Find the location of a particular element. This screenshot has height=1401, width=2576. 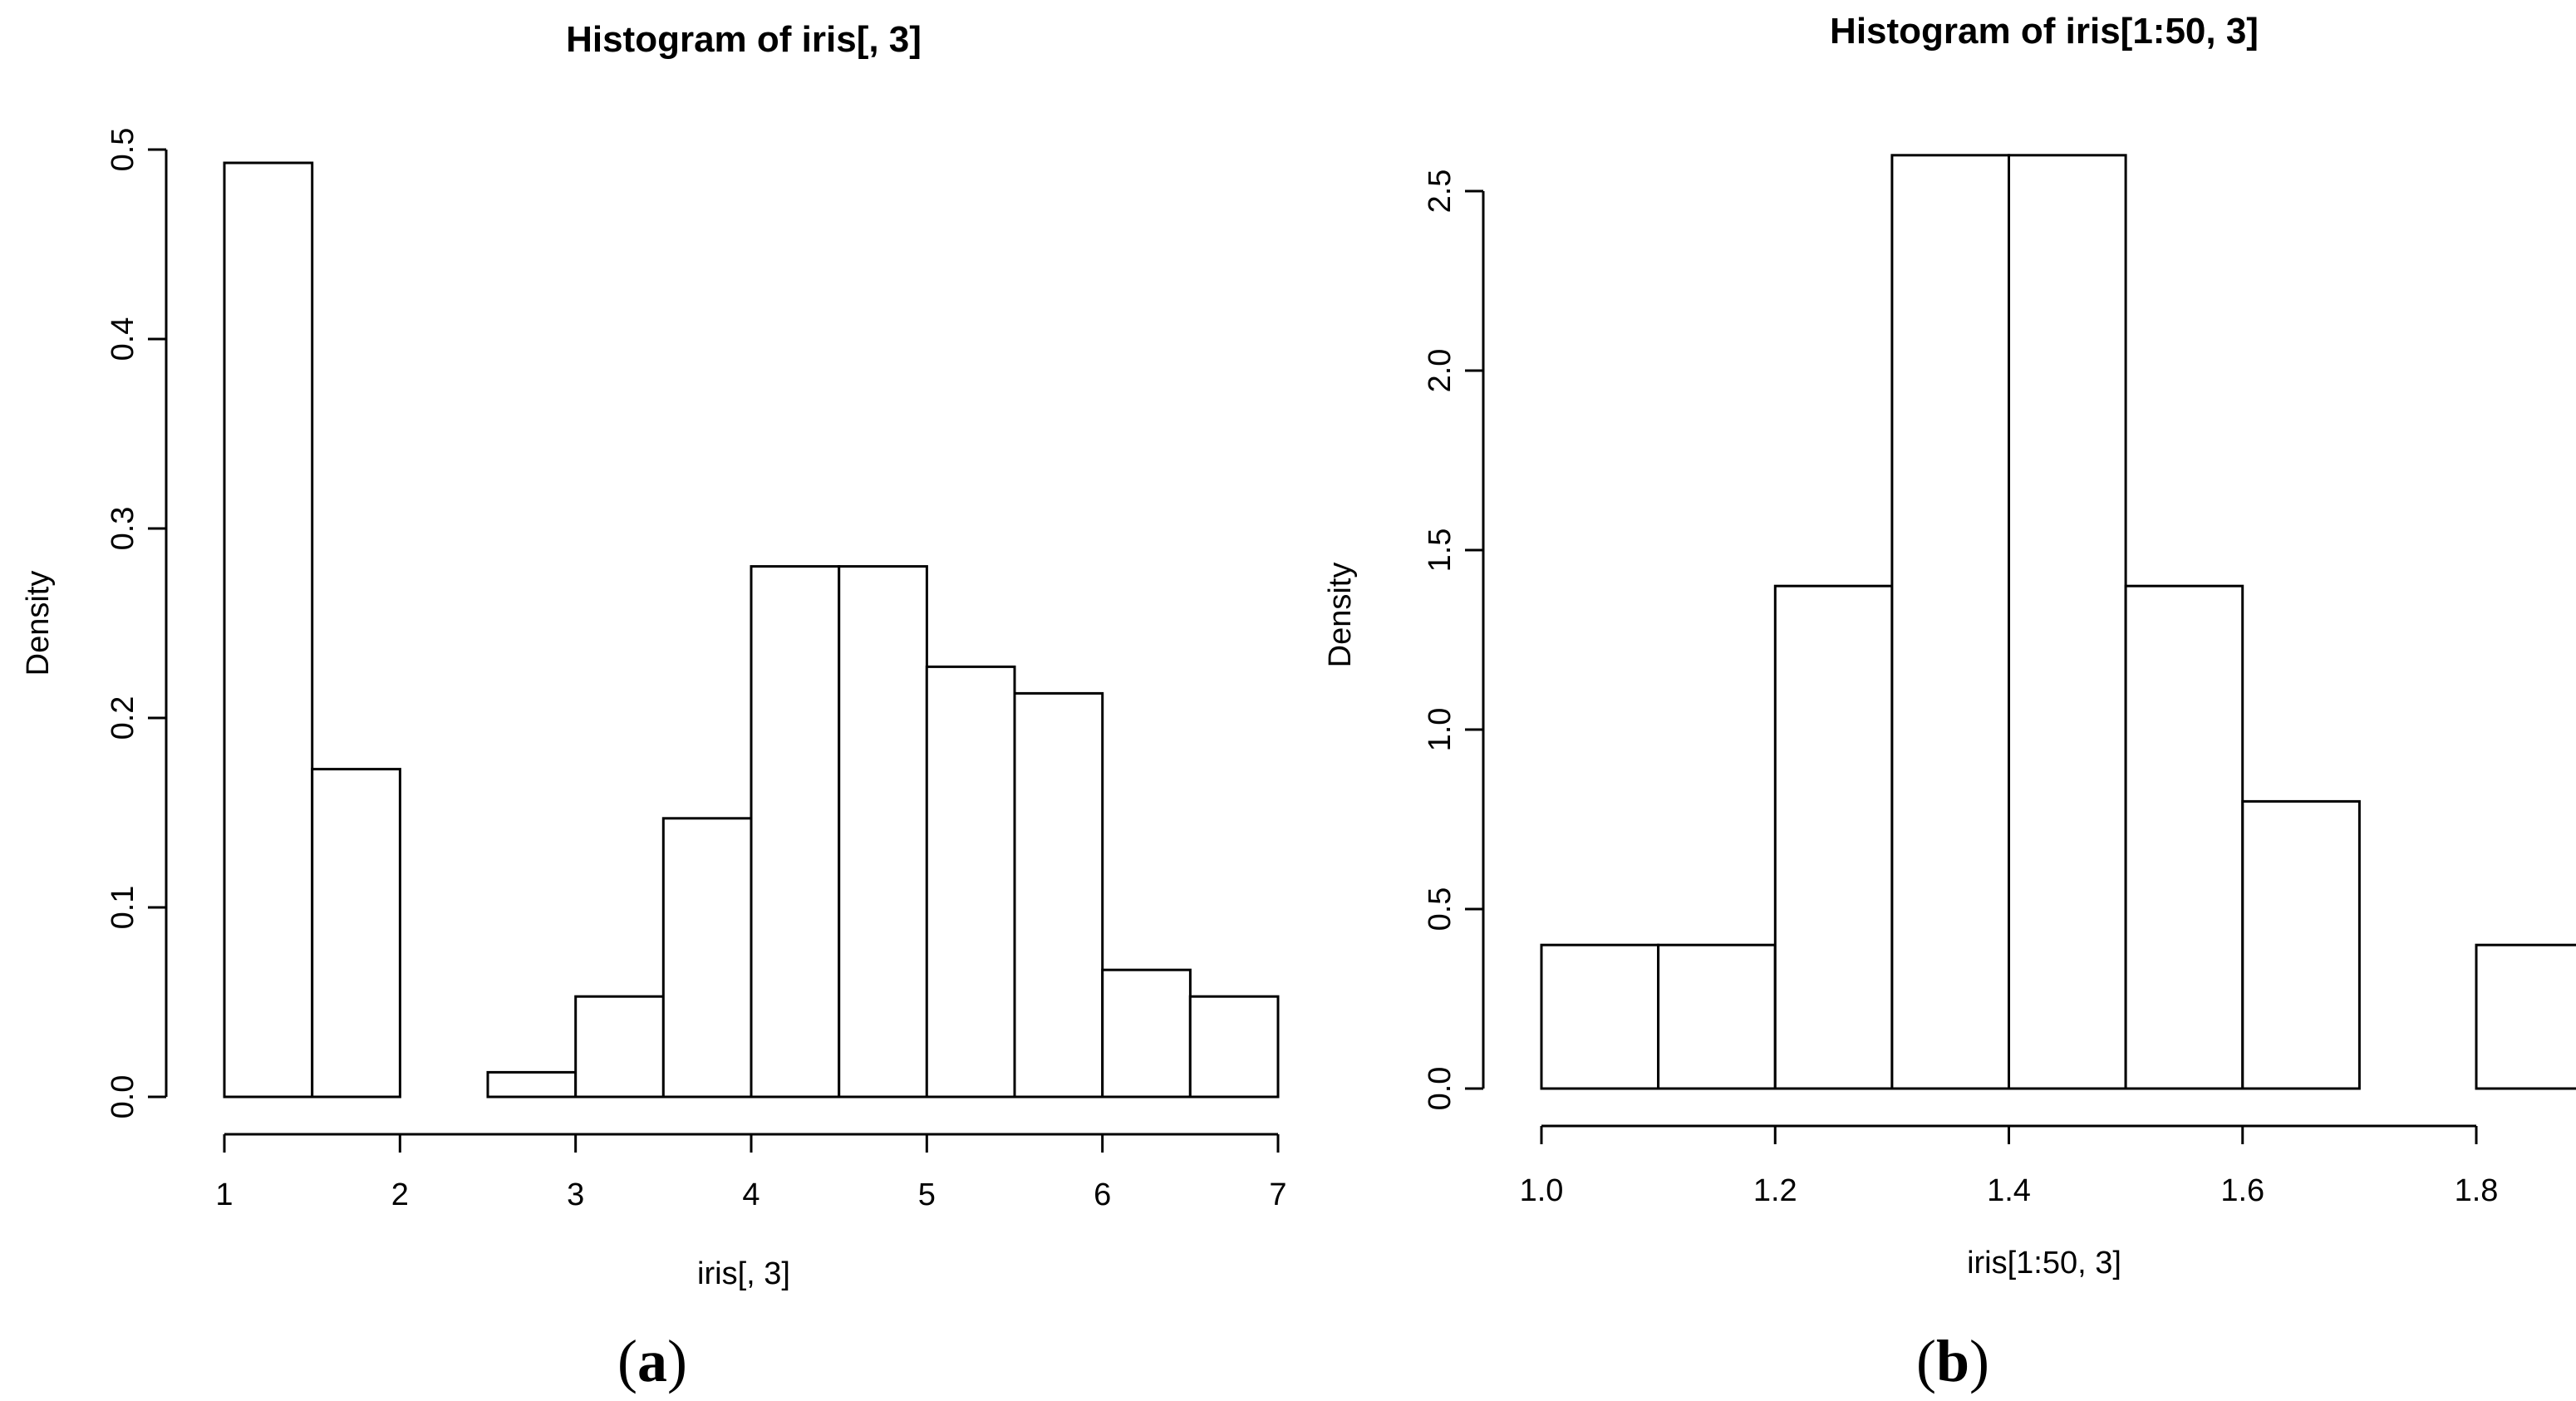

x-tick-label: 5 is located at coordinates (927, 1194).